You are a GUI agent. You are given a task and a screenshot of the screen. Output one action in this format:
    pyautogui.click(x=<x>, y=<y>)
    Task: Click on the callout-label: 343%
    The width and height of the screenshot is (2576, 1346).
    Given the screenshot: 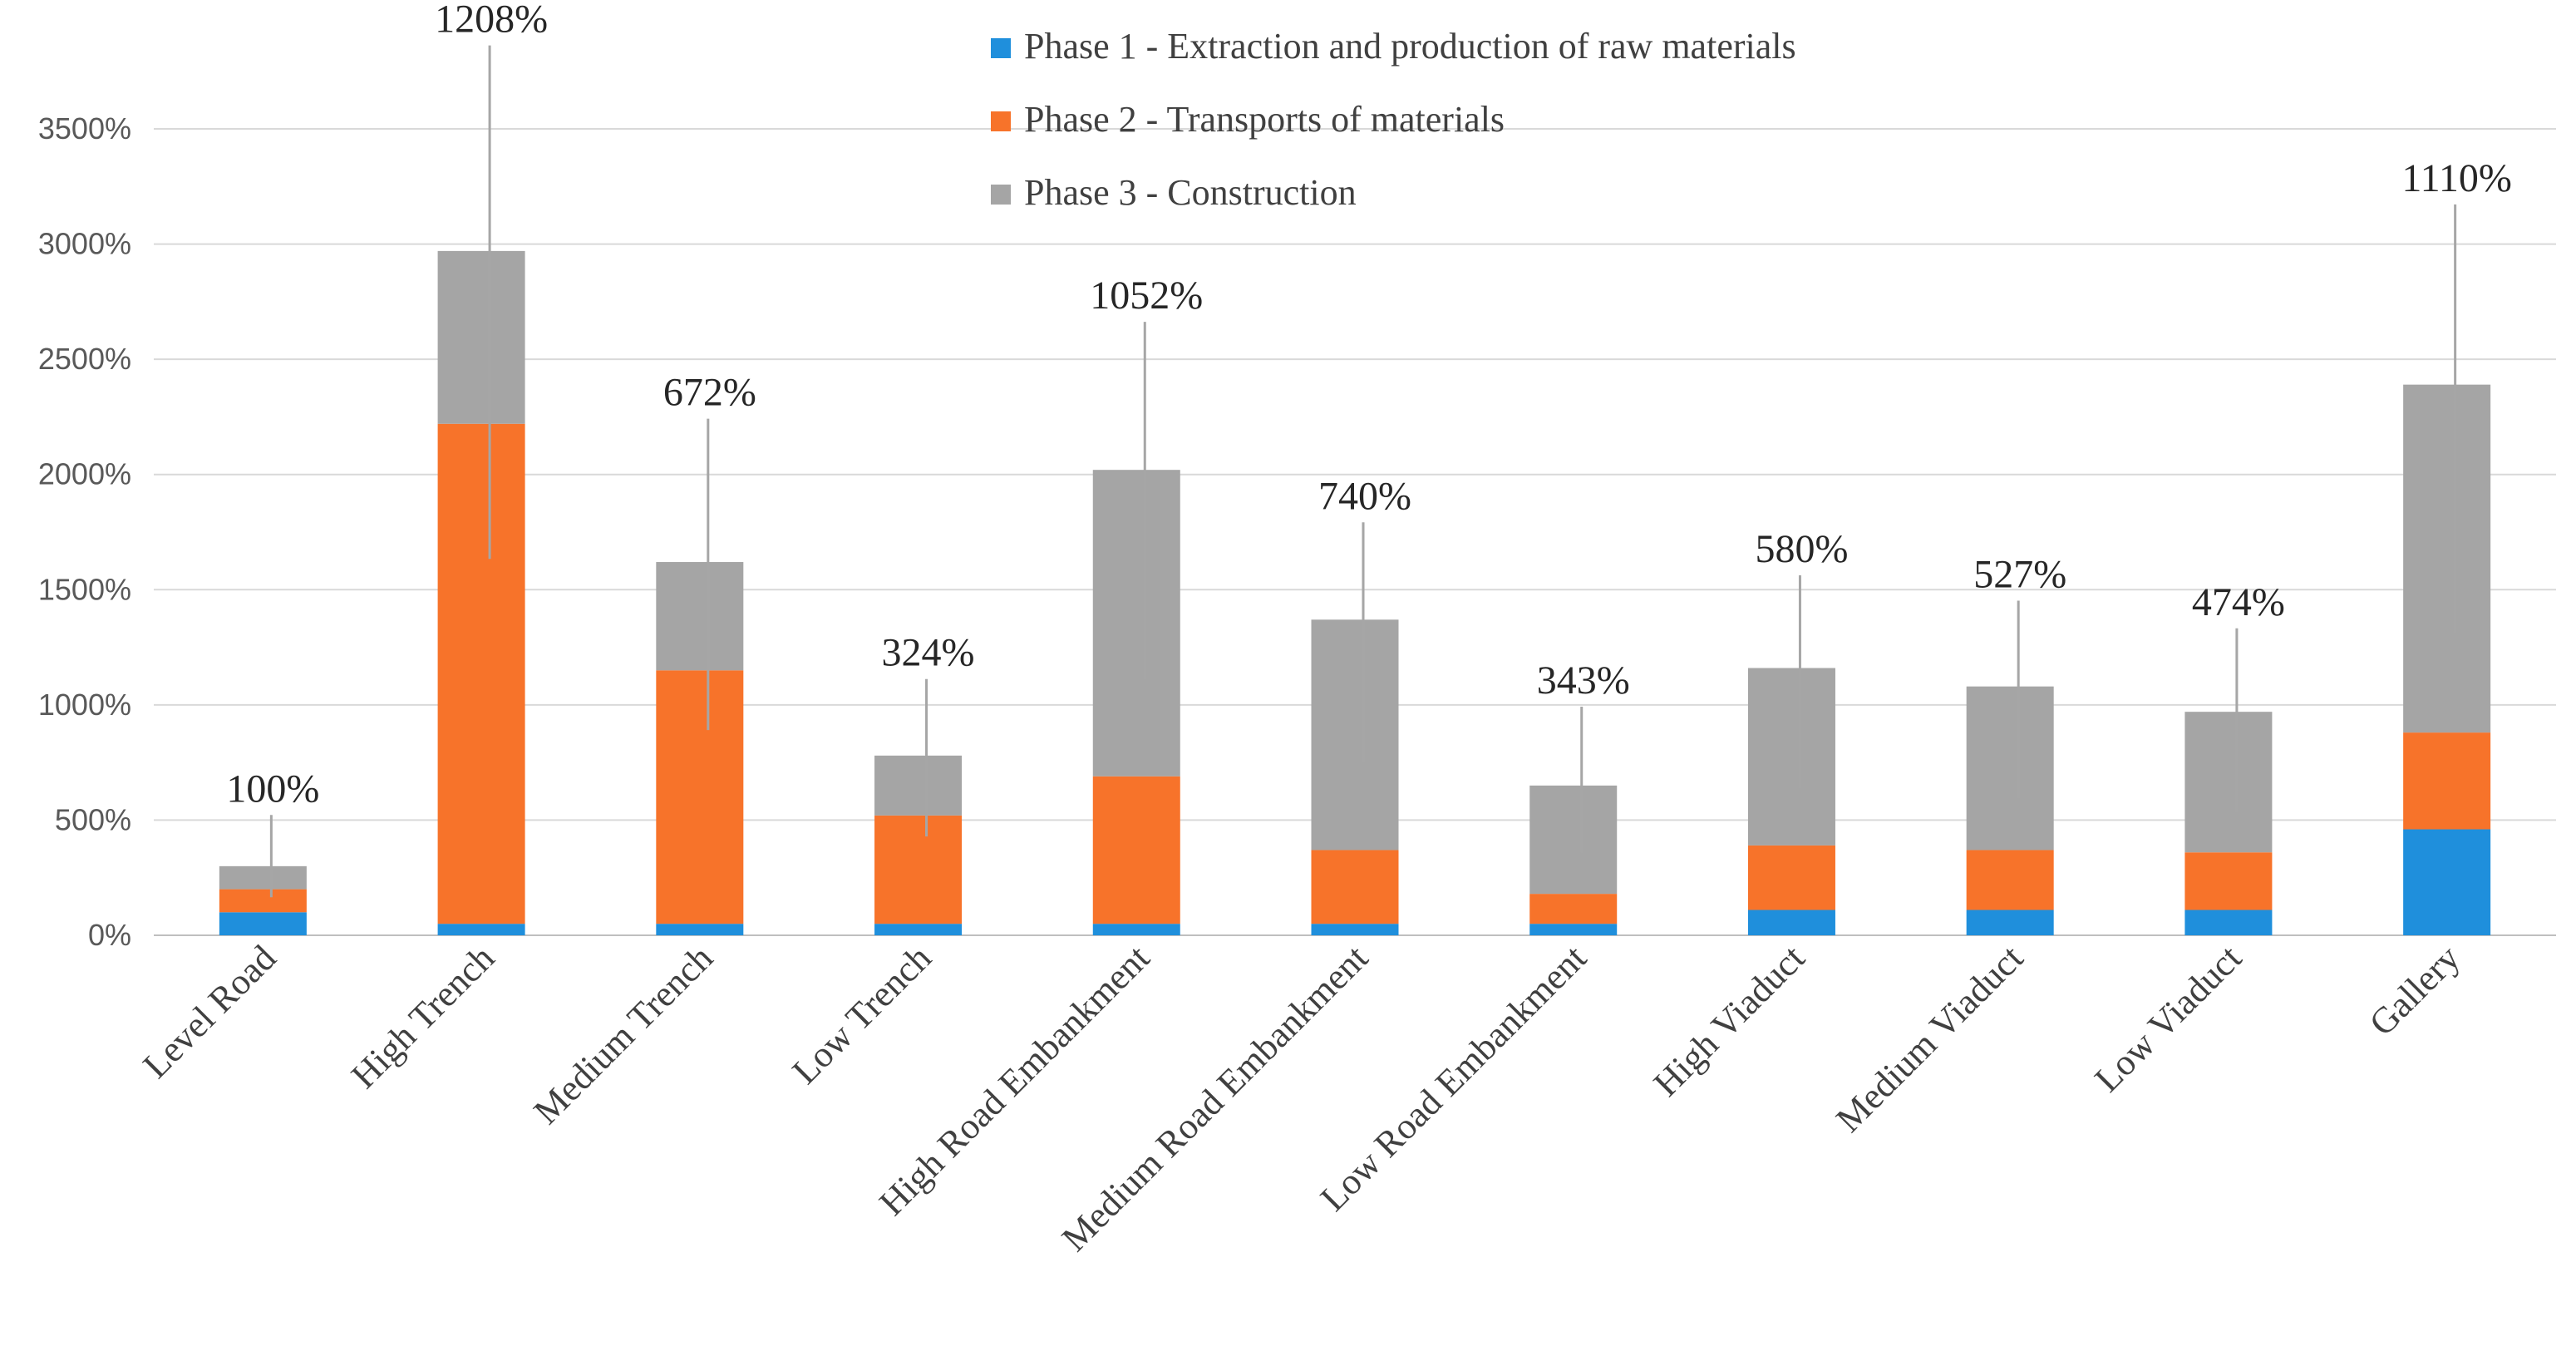 What is the action you would take?
    pyautogui.click(x=1583, y=680)
    